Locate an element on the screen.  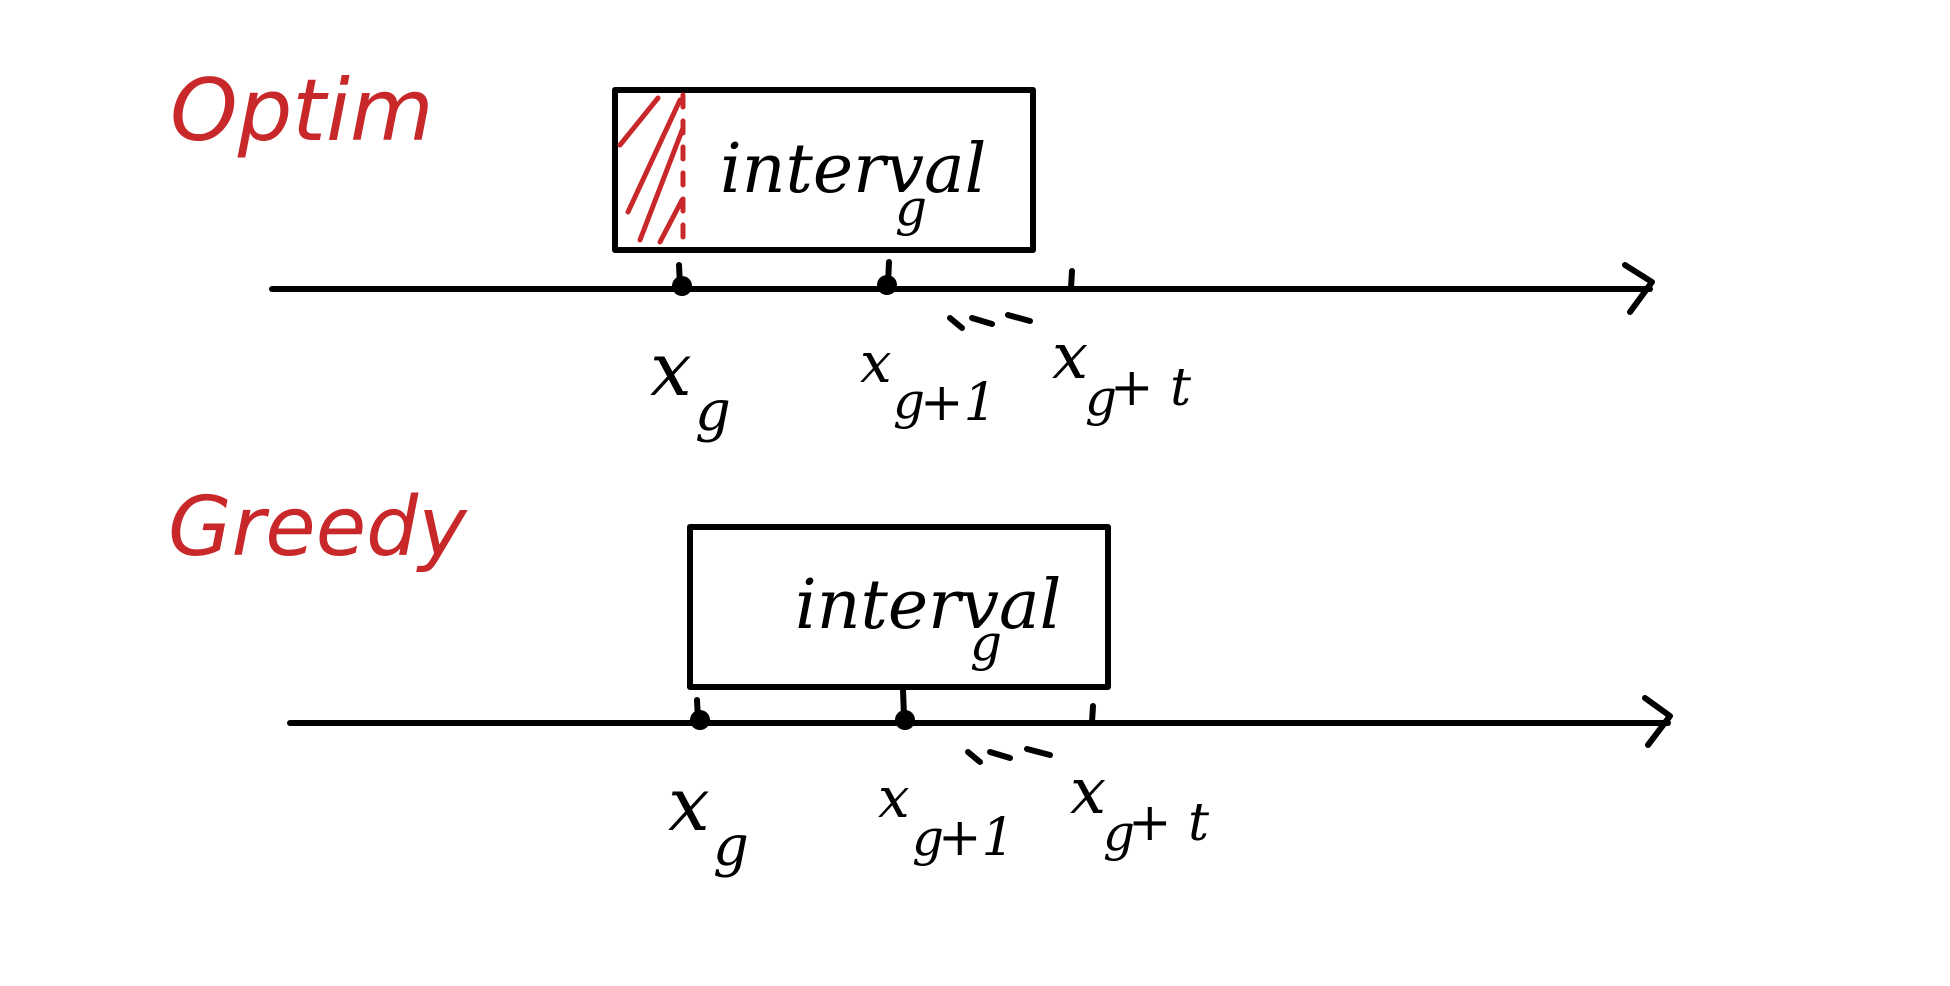
tick-label-1-greedy: x g is located at coordinates (708, 820).